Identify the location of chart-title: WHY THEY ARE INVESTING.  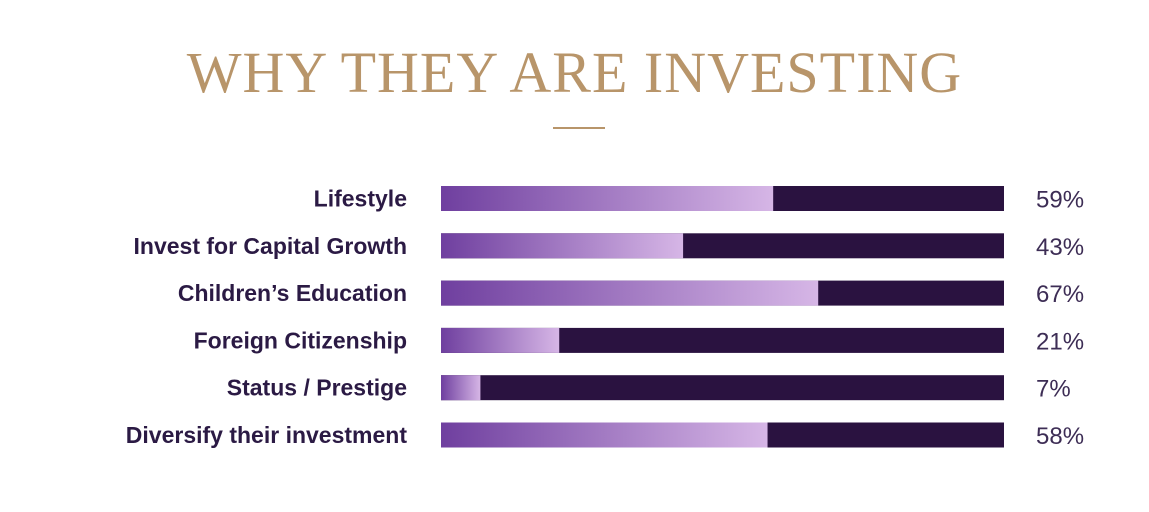
(574, 72).